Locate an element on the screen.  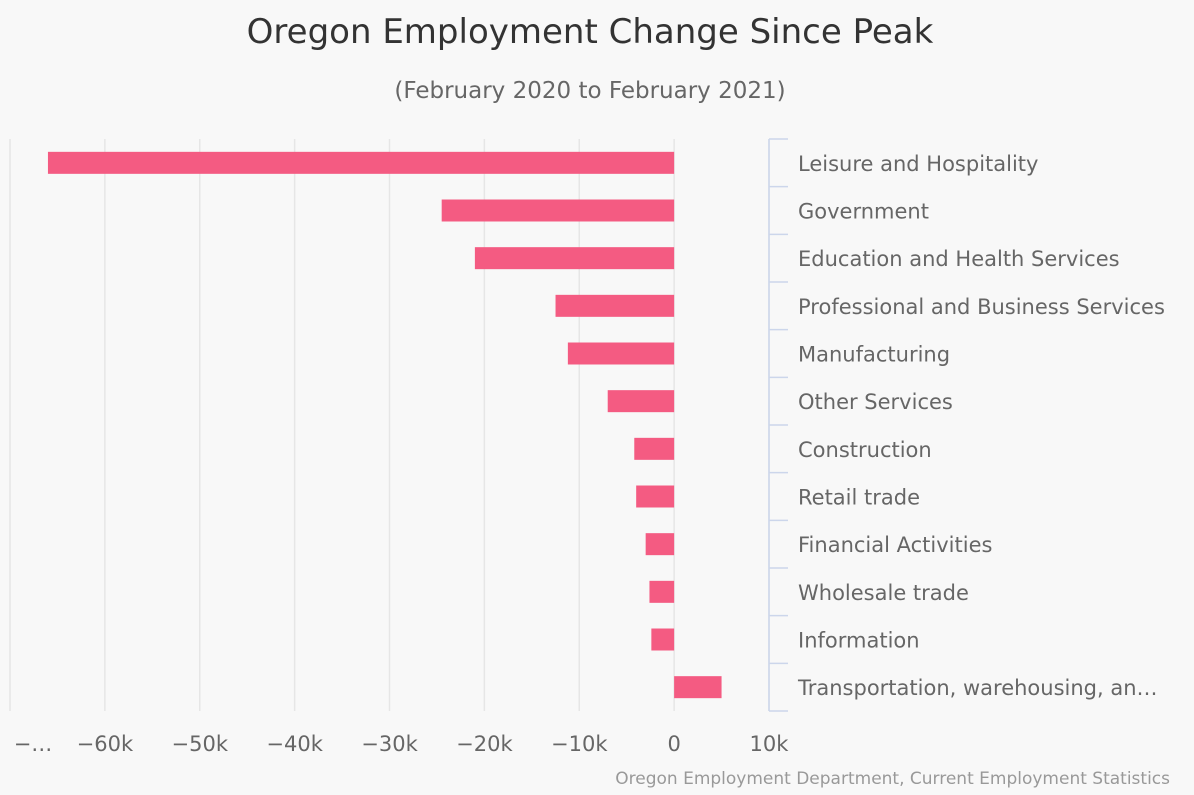
category-label: Manufacturing is located at coordinates (874, 355).